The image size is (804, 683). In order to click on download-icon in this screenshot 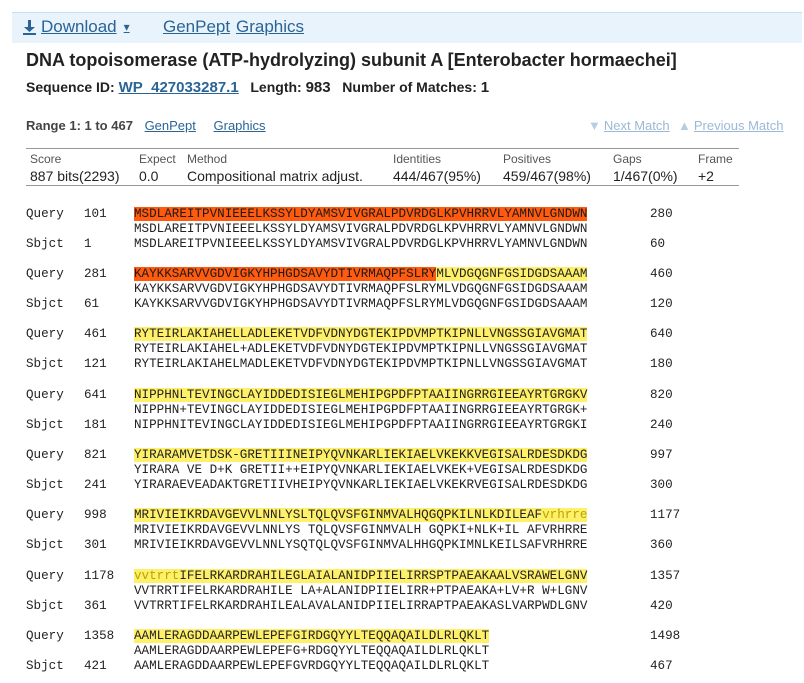, I will do `click(29, 27)`.